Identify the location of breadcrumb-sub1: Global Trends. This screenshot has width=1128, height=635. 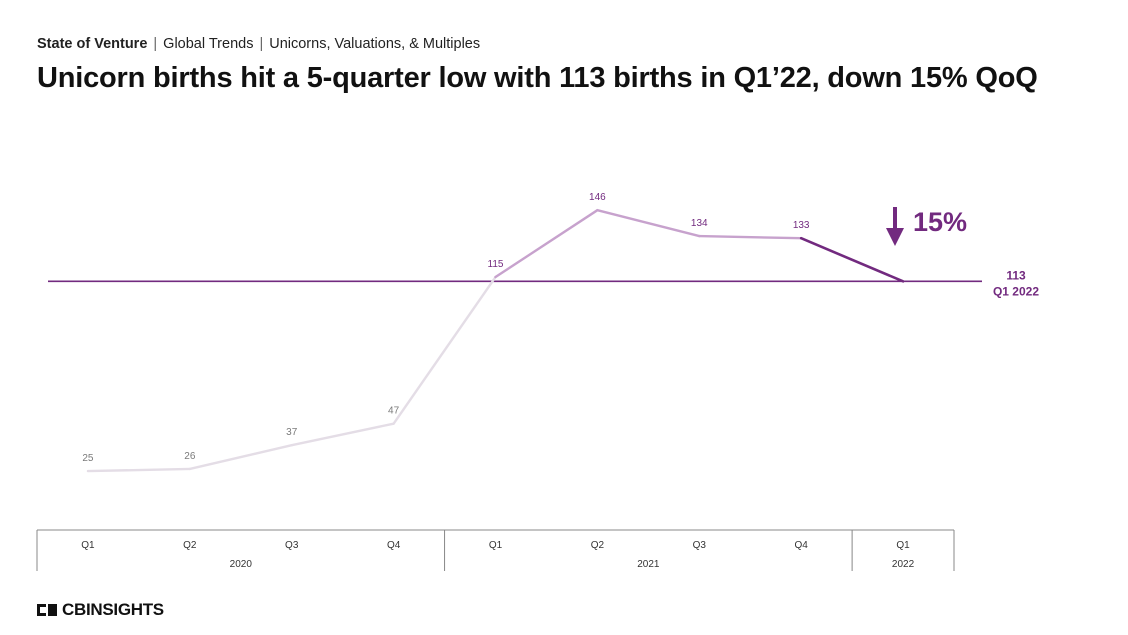
(208, 44).